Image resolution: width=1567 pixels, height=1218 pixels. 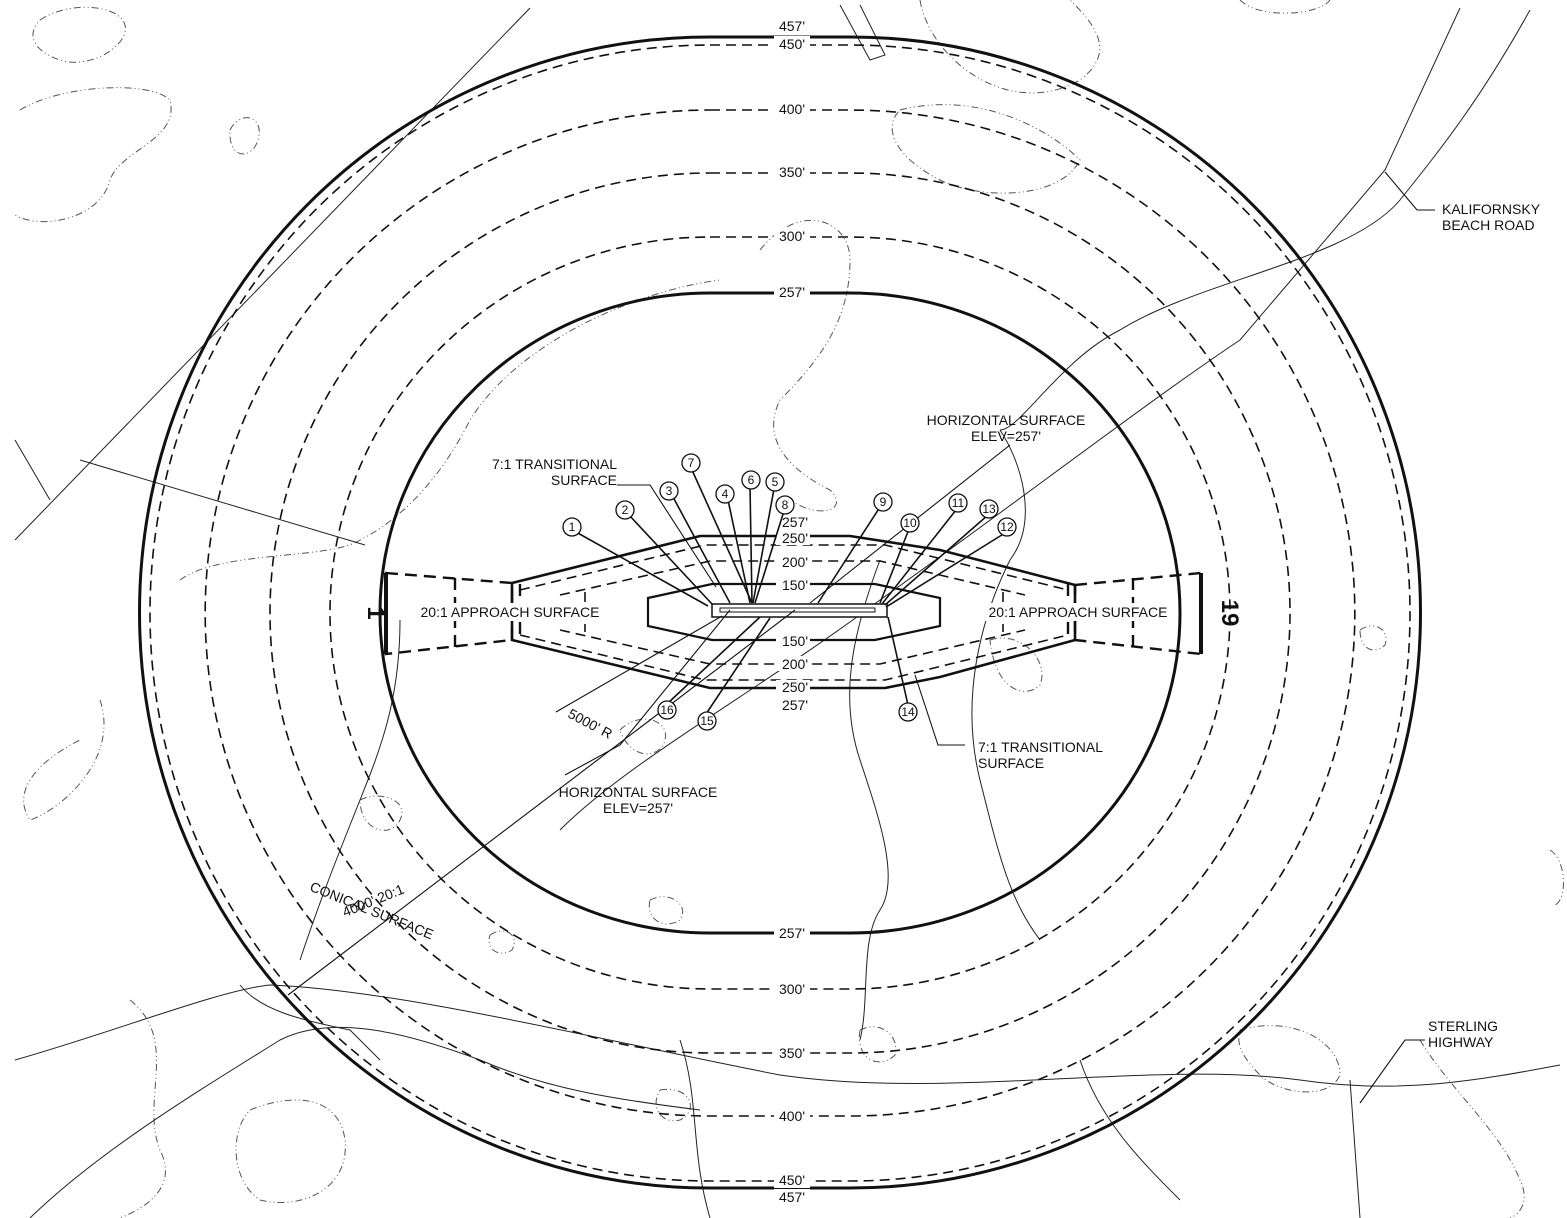 I want to click on callout-13: 13, so click(x=989, y=509).